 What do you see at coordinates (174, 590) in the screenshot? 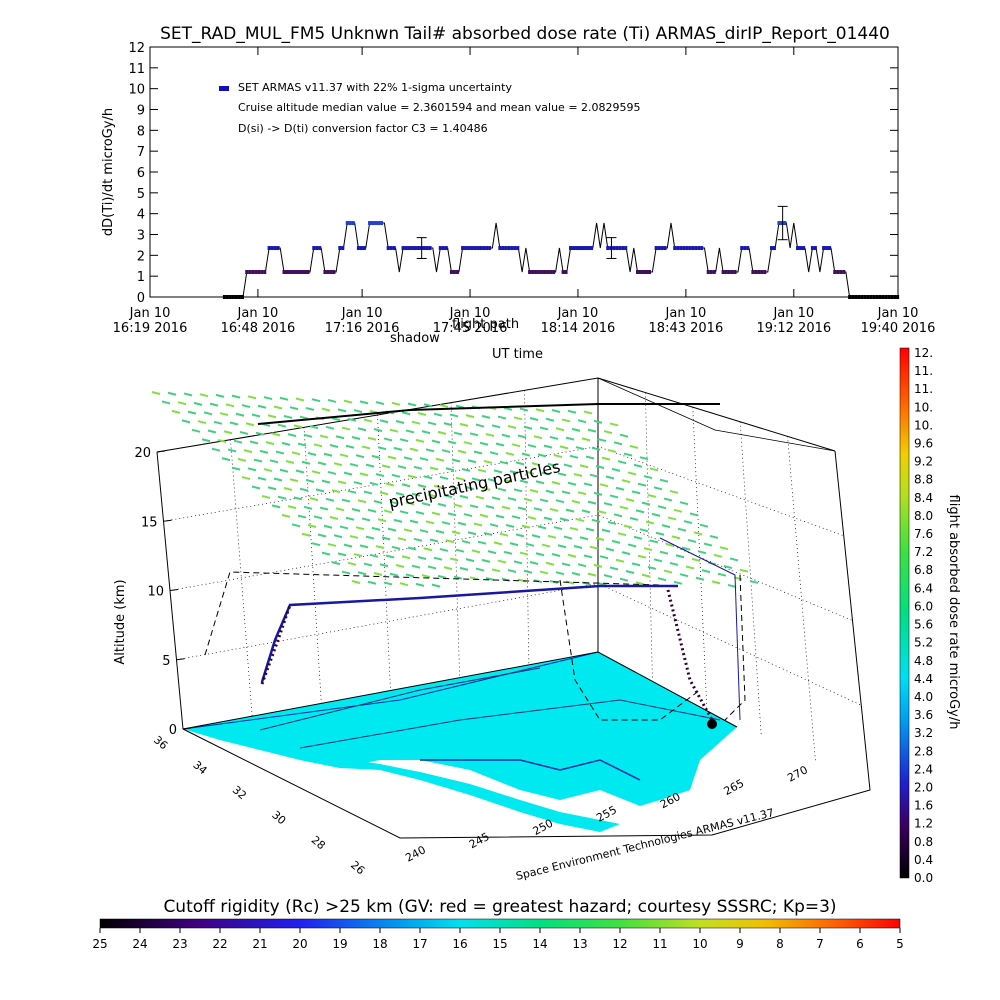
I see `altitude-tick-mark` at bounding box center [174, 590].